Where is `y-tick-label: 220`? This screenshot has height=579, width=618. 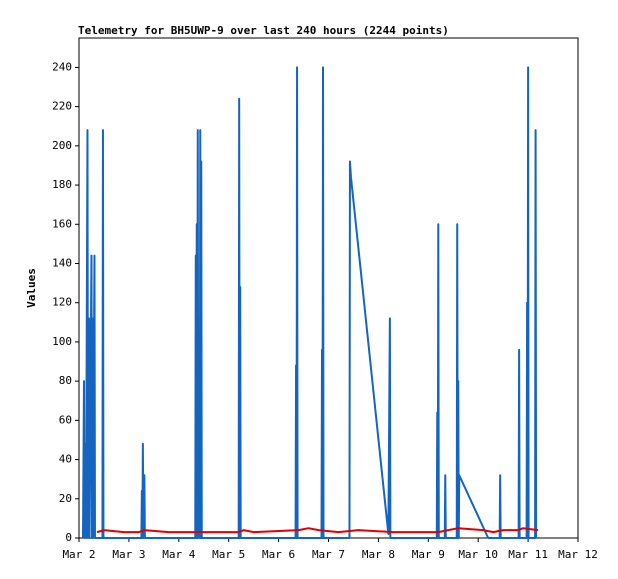
y-tick-label: 220 is located at coordinates (62, 106).